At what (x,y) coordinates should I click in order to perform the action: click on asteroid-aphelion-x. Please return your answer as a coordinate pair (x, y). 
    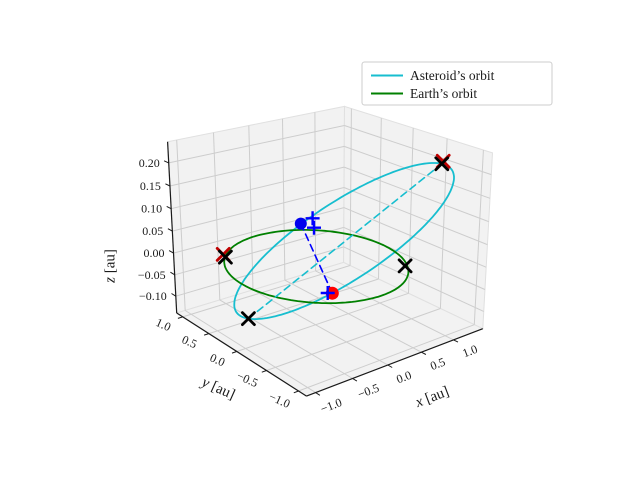
    Looking at the image, I should click on (442, 164).